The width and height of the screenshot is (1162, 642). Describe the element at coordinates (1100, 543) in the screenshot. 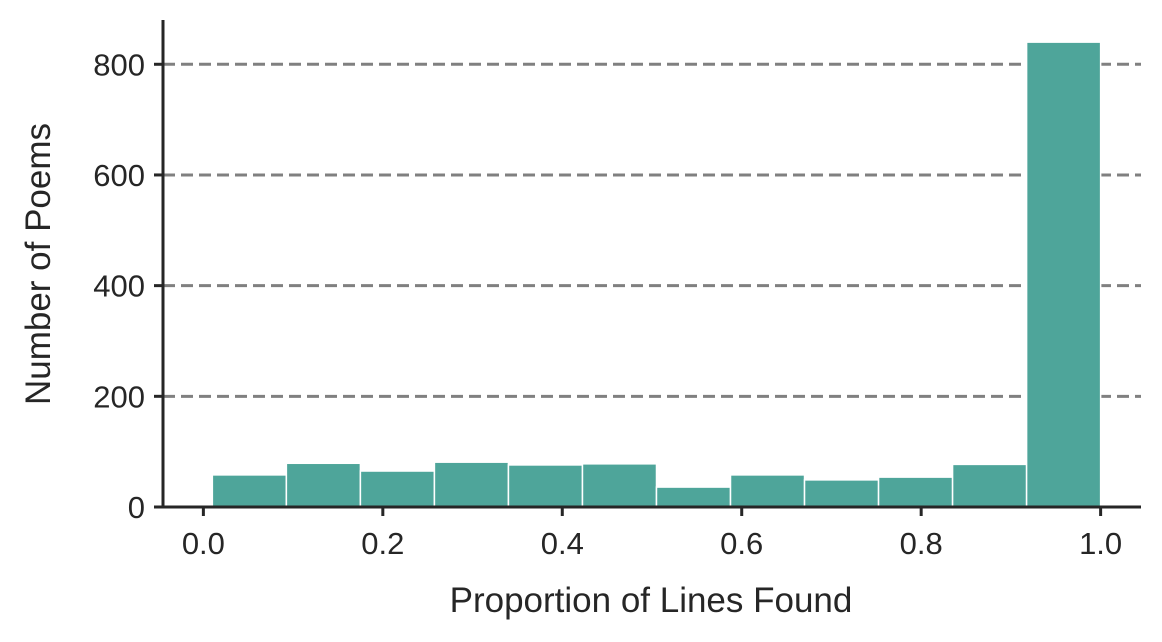

I see `x-tick-label-5: 1.0` at that location.